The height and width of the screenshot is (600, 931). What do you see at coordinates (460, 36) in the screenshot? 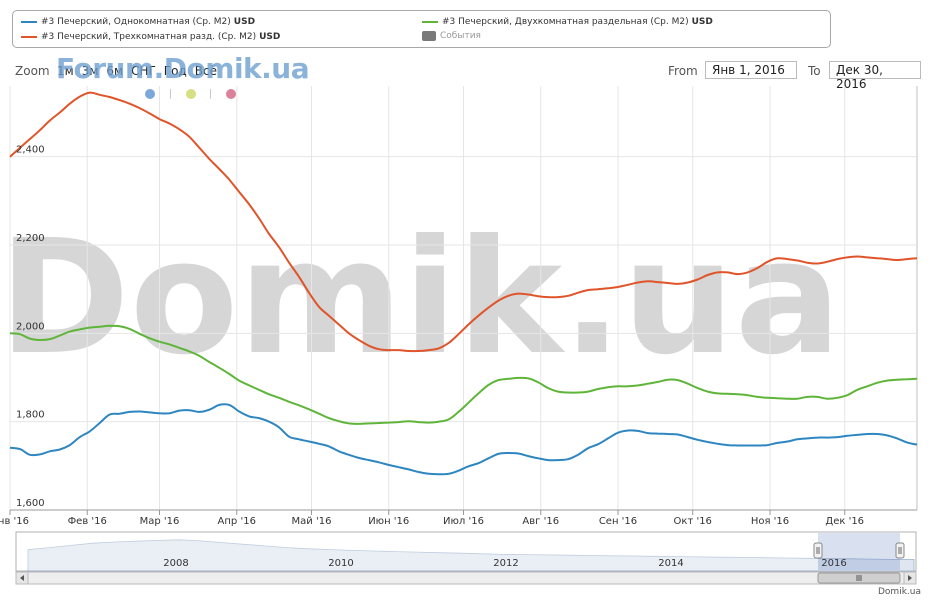
I see `legend-label-events: События` at bounding box center [460, 36].